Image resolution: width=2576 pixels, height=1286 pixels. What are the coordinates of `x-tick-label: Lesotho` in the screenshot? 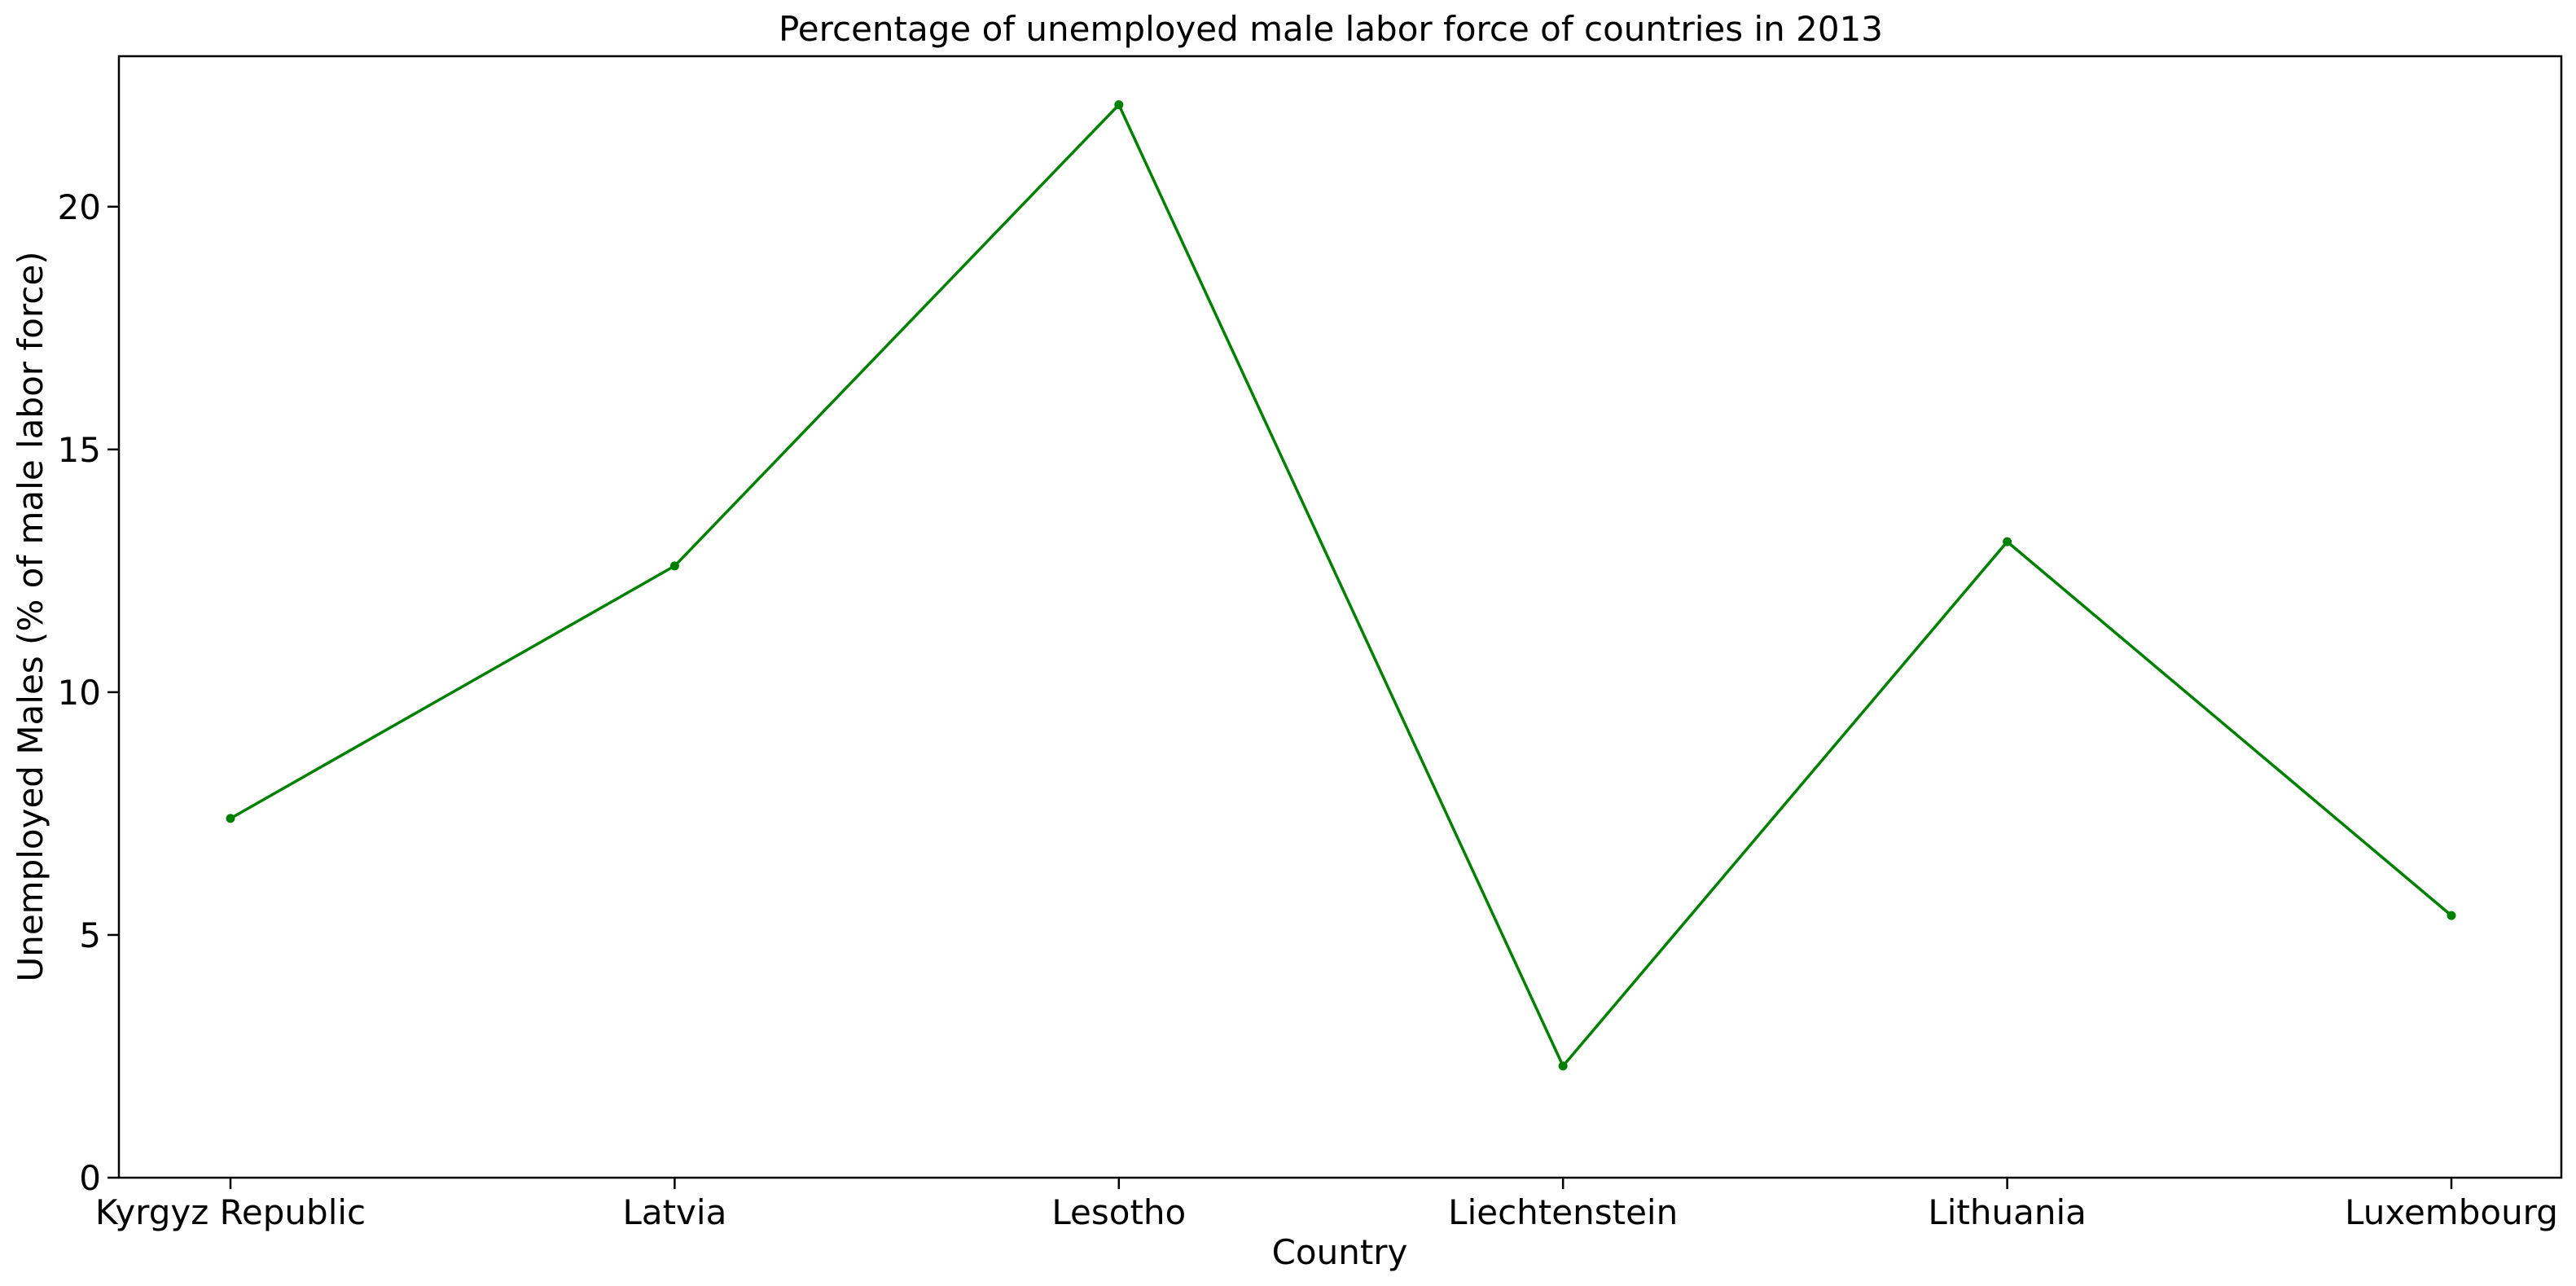 It's located at (1118, 1212).